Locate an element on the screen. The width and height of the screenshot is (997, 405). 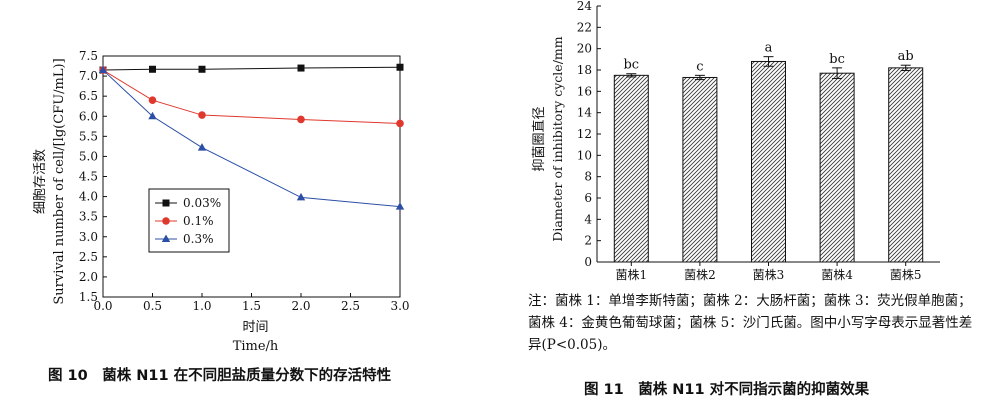
y-tick-label: 8 is located at coordinates (588, 177).